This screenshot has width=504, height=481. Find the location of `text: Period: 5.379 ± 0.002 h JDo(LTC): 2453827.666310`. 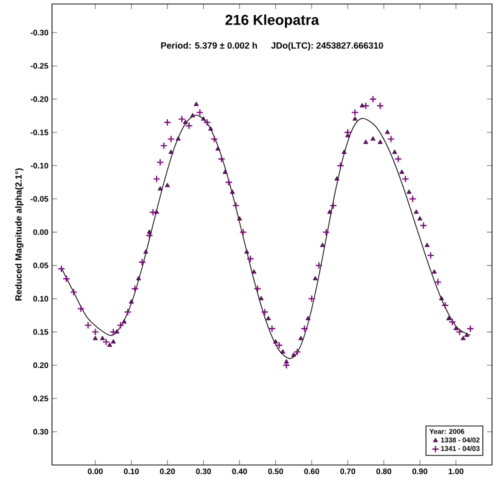

text: Period: 5.379 ± 0.002 h JDo(LTC): 2453827.666310 is located at coordinates (272, 46).